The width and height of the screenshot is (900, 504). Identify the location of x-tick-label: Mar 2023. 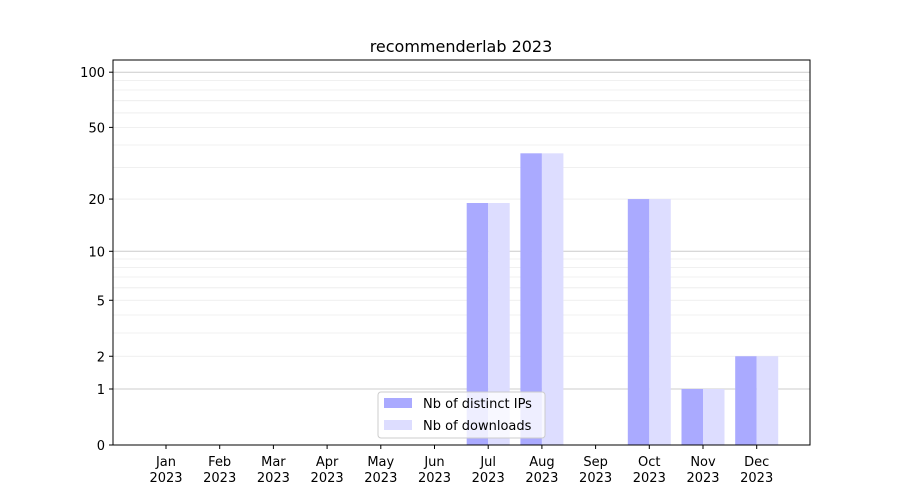
(273, 470).